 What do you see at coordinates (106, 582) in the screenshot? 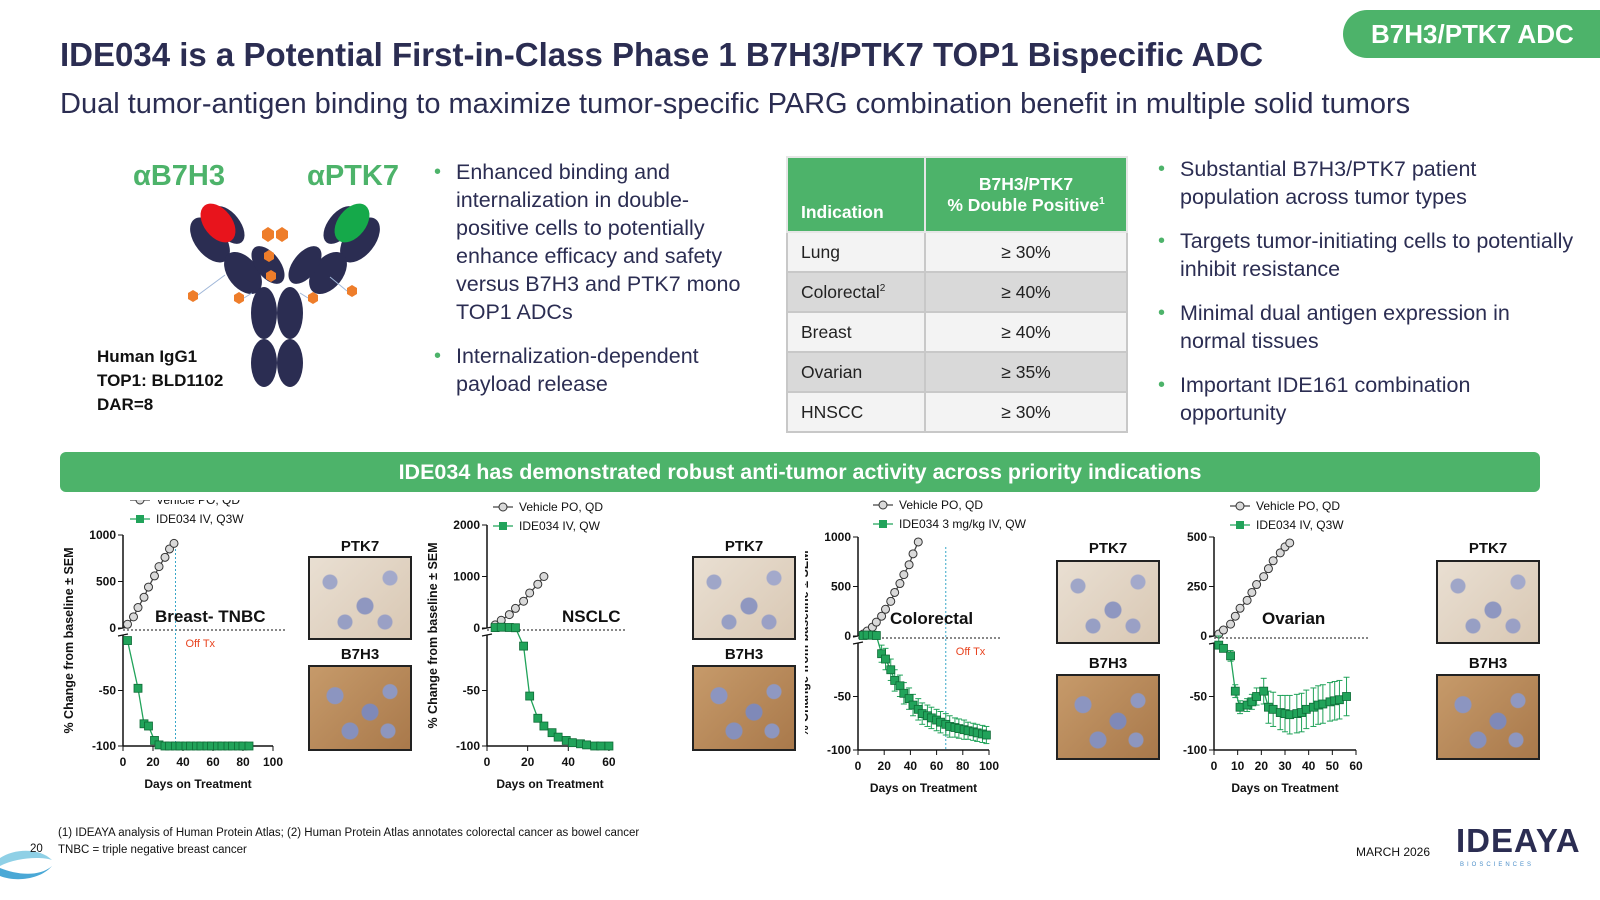
I see `y-tick-label: 500` at bounding box center [106, 582].